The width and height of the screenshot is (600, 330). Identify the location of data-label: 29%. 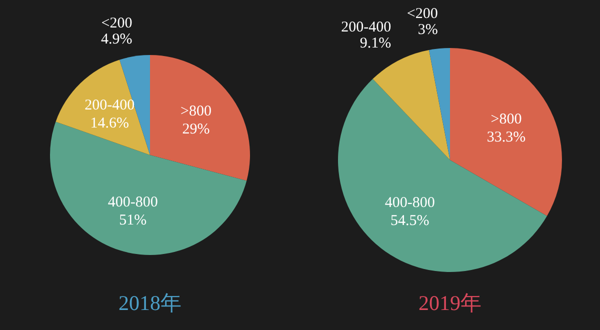
(196, 130).